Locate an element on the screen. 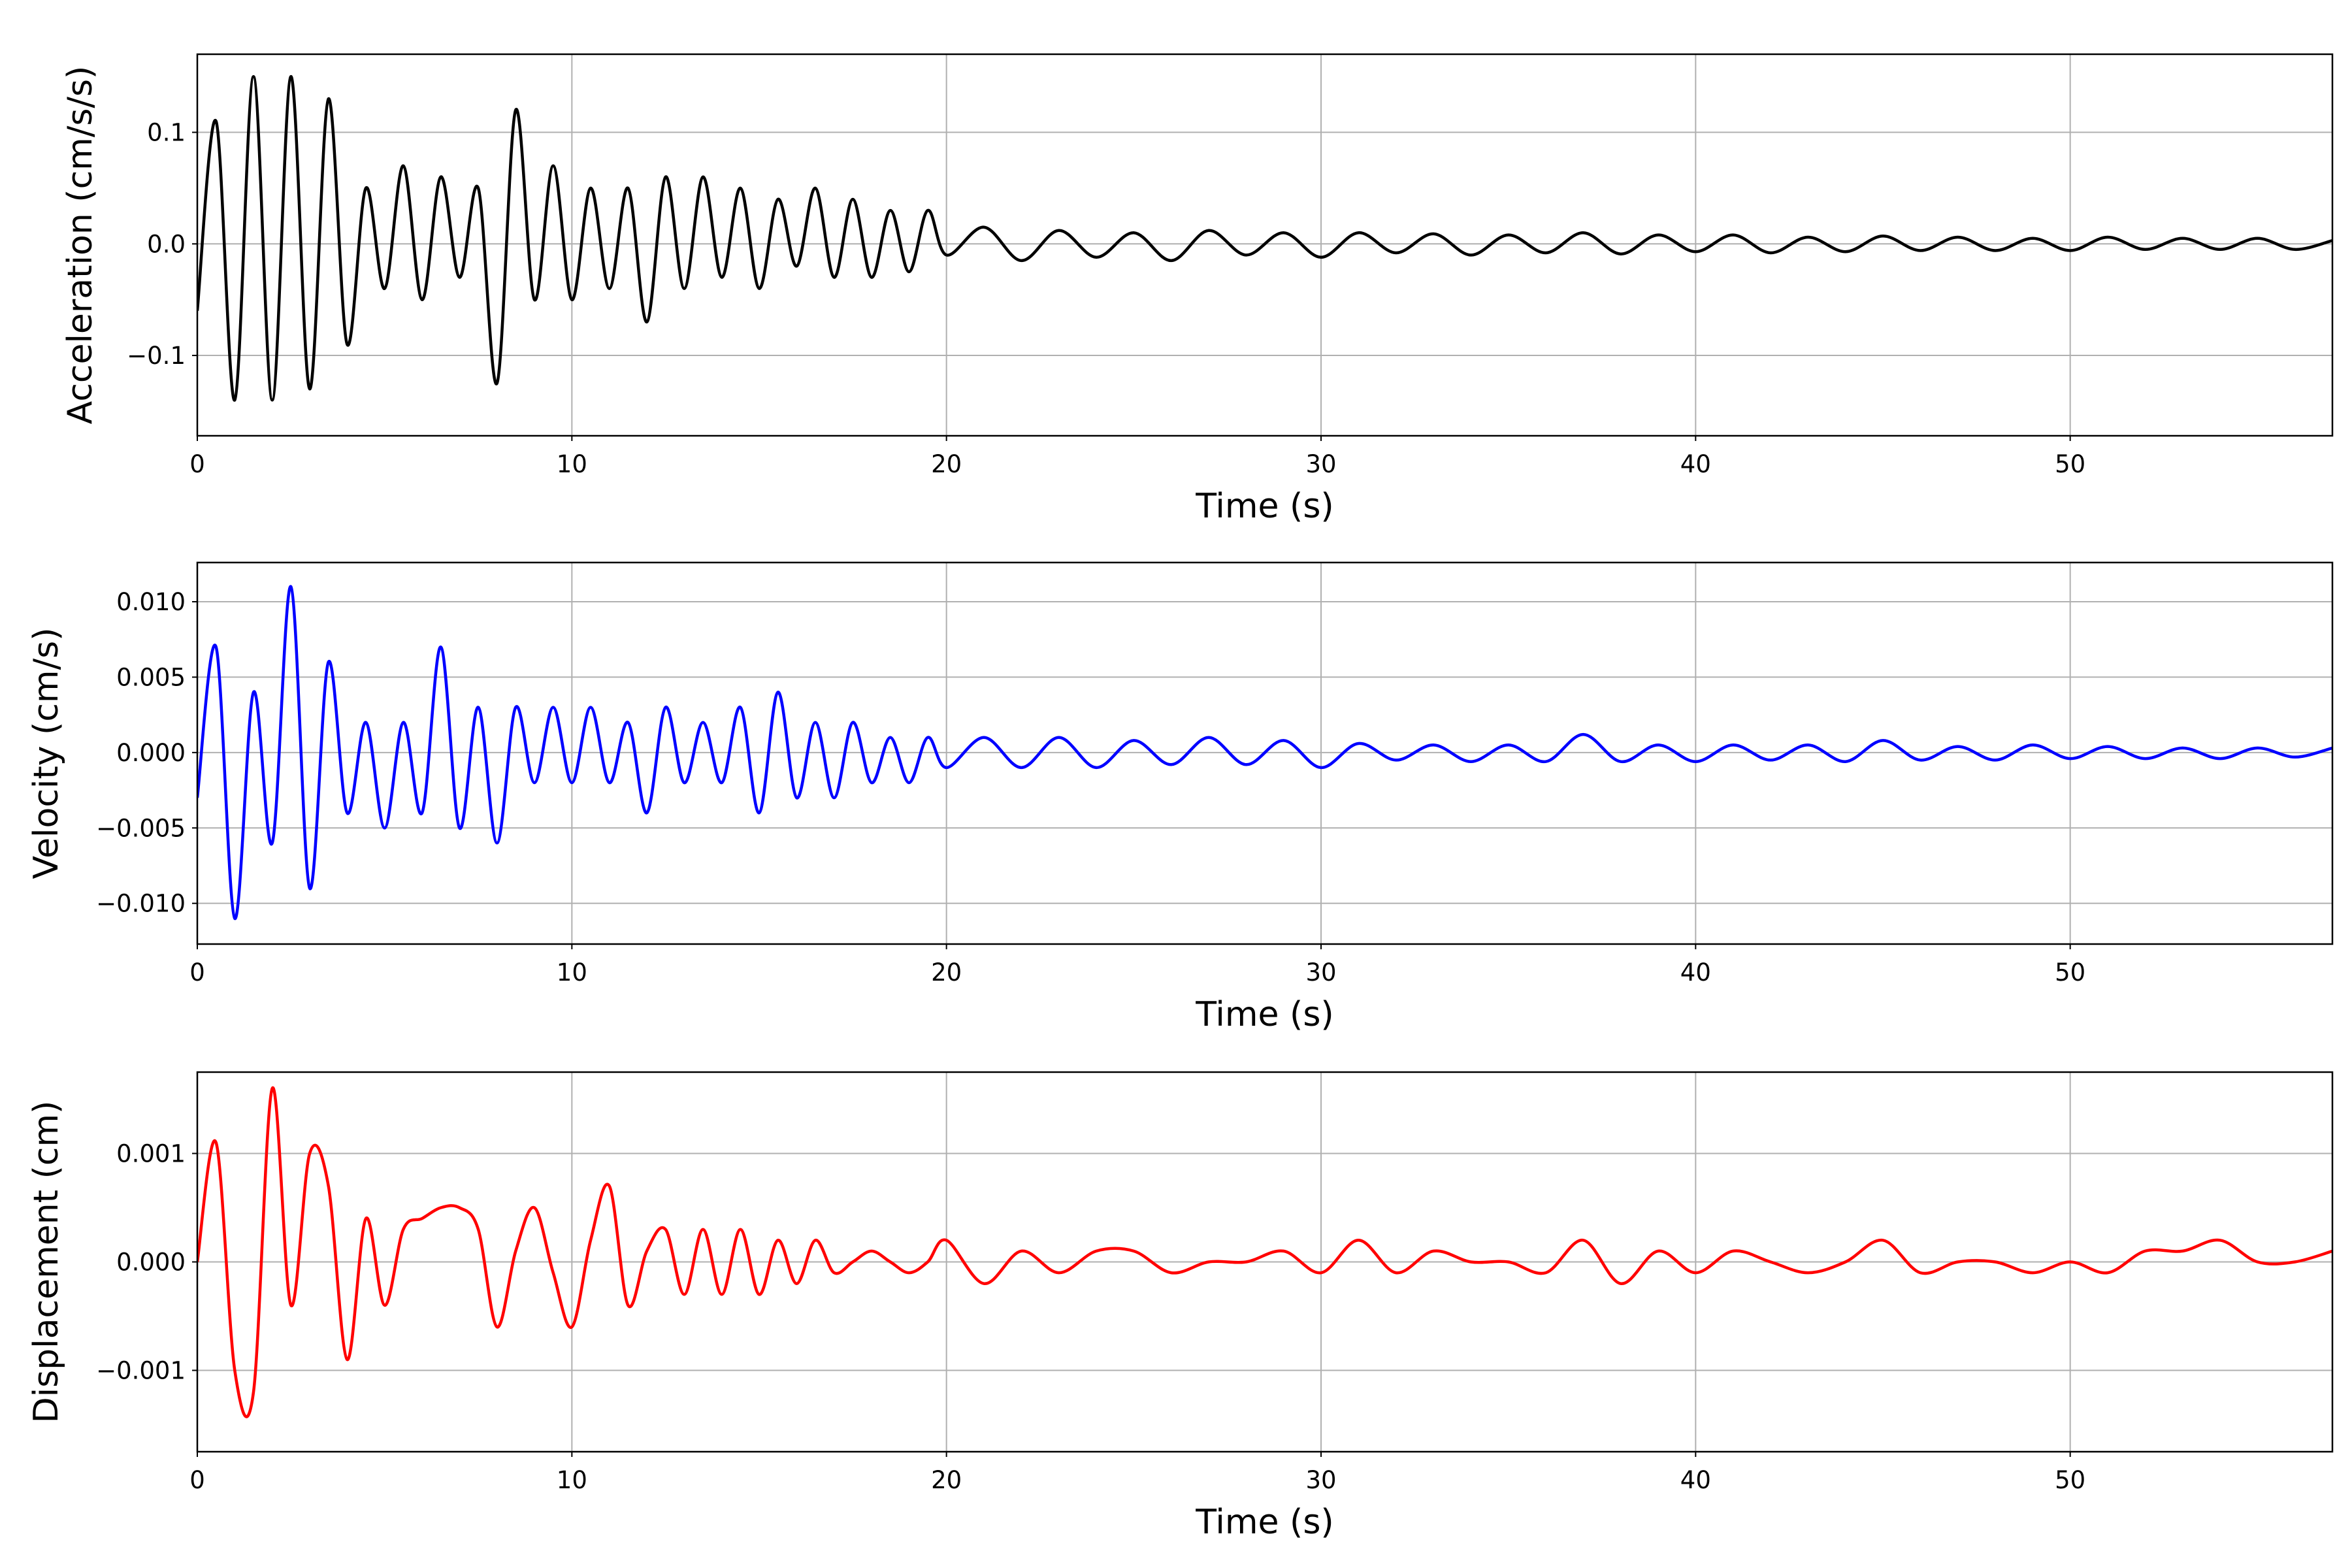 This screenshot has width=2352, height=1568. velocity-y-axis-label: Velocity (cm/s) is located at coordinates (46, 753).